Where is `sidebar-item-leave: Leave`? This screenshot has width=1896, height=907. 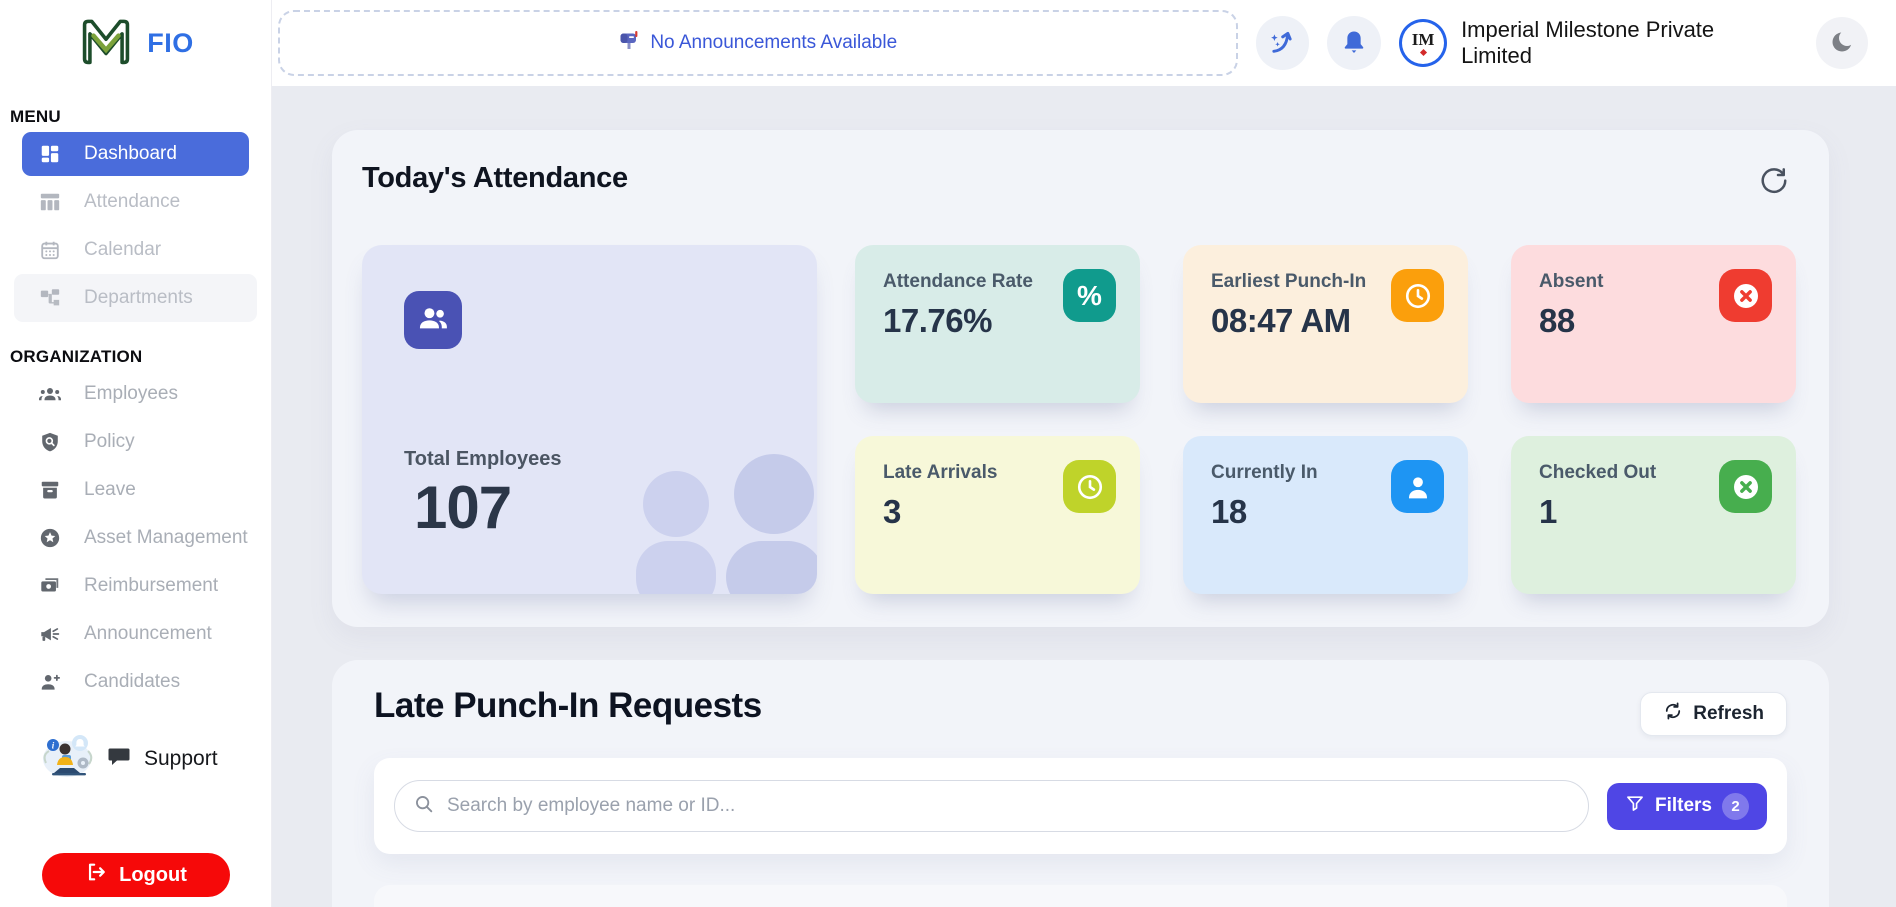 sidebar-item-leave: Leave is located at coordinates (135, 490).